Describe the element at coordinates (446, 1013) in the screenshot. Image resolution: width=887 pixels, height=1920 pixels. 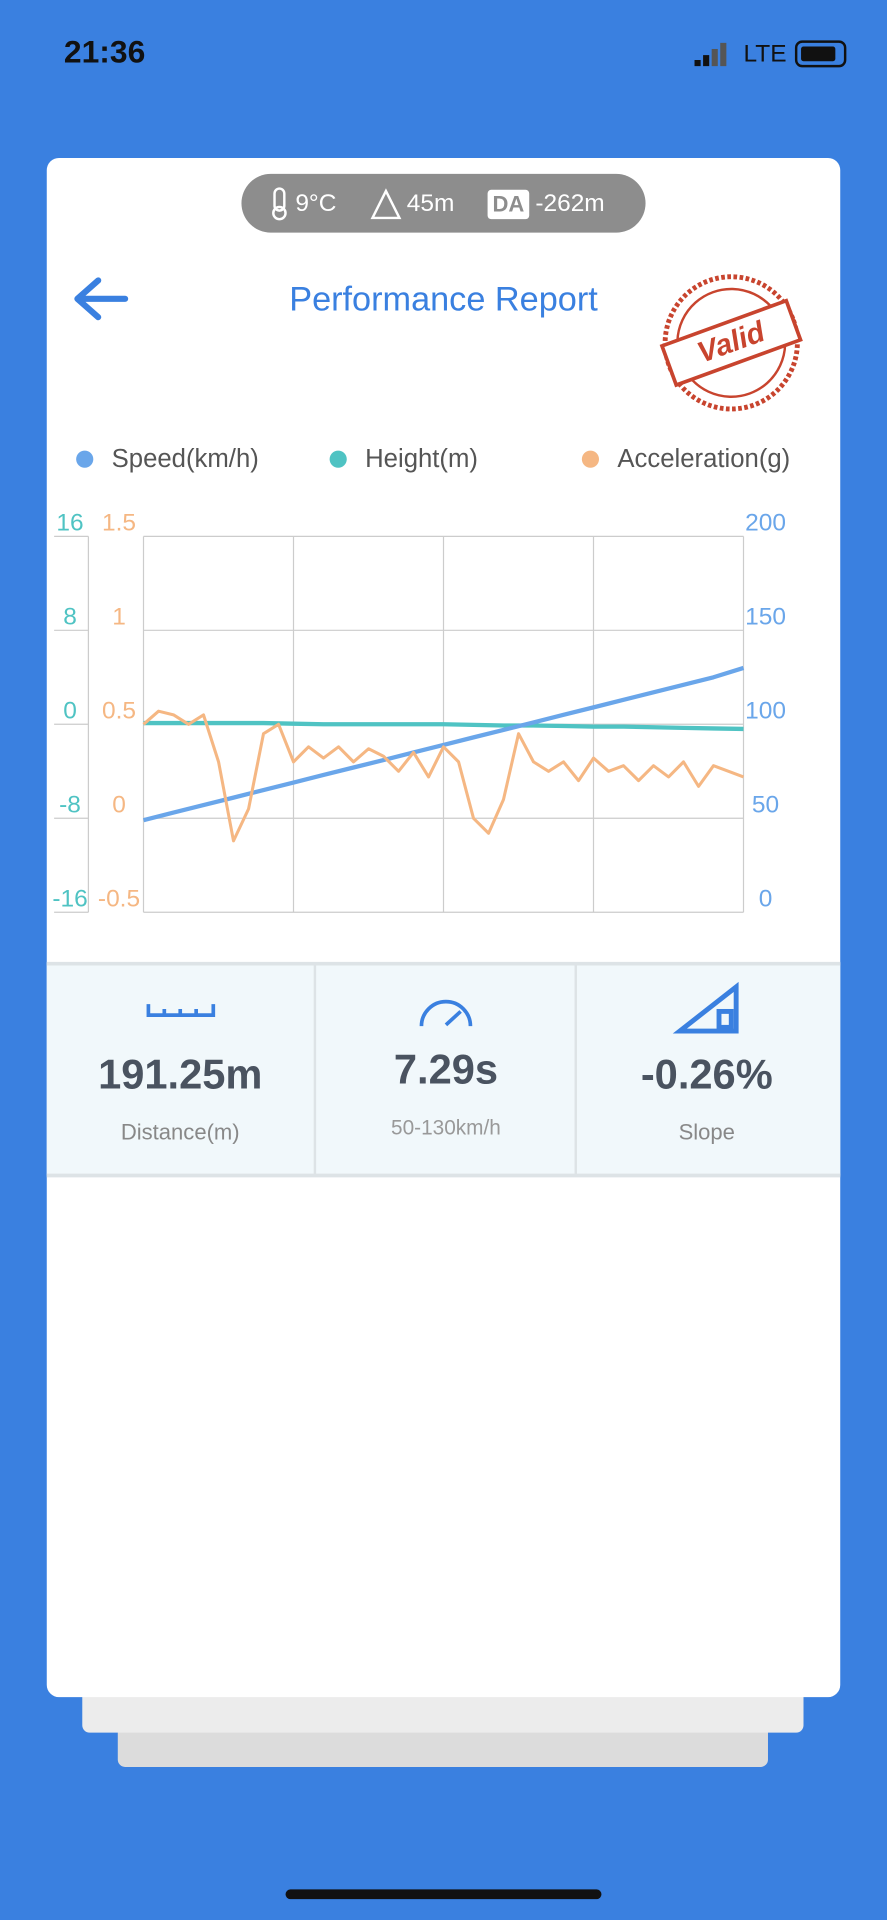
I see `gauge-icon` at that location.